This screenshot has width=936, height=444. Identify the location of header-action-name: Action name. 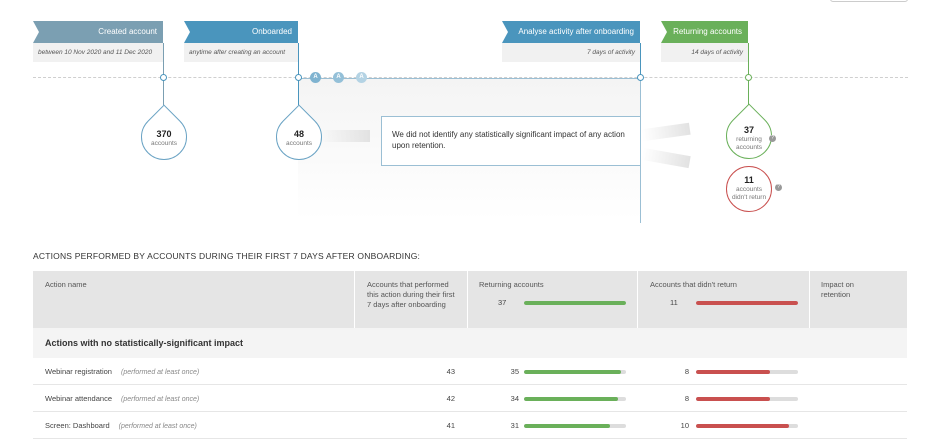
(66, 284).